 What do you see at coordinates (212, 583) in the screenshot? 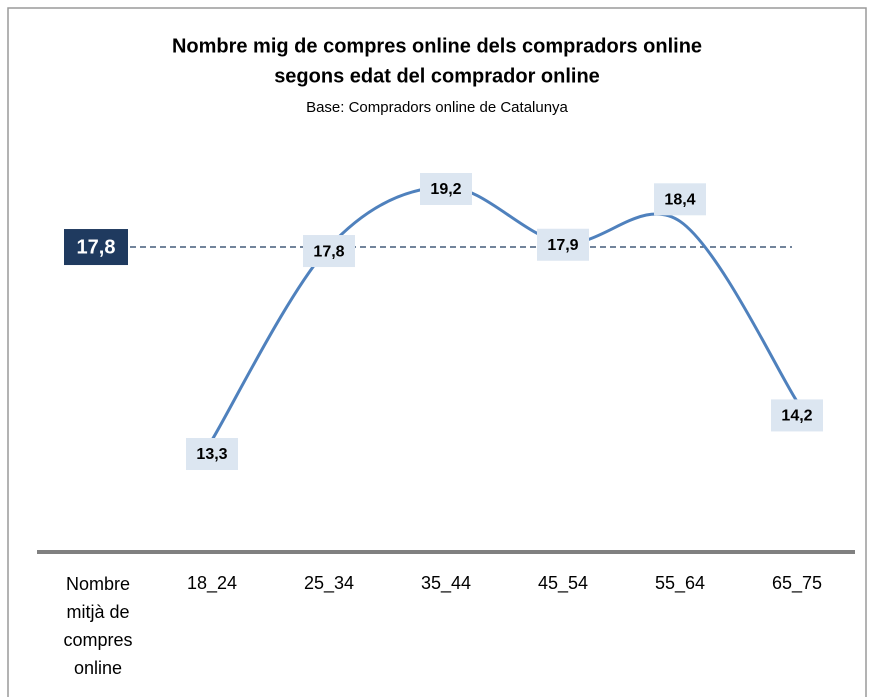
I see `x-tick-label: 18_24` at bounding box center [212, 583].